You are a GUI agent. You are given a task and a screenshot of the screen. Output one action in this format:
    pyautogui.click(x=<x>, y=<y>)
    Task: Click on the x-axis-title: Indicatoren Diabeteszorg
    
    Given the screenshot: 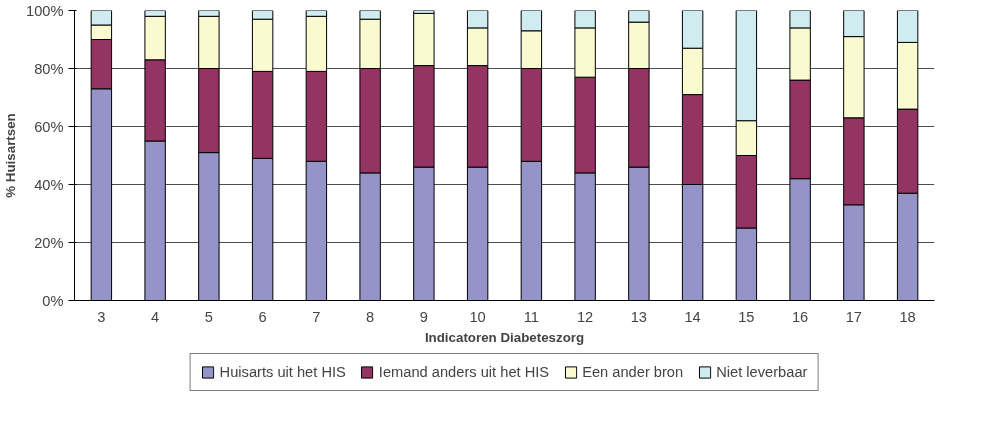 What is the action you would take?
    pyautogui.click(x=504, y=337)
    